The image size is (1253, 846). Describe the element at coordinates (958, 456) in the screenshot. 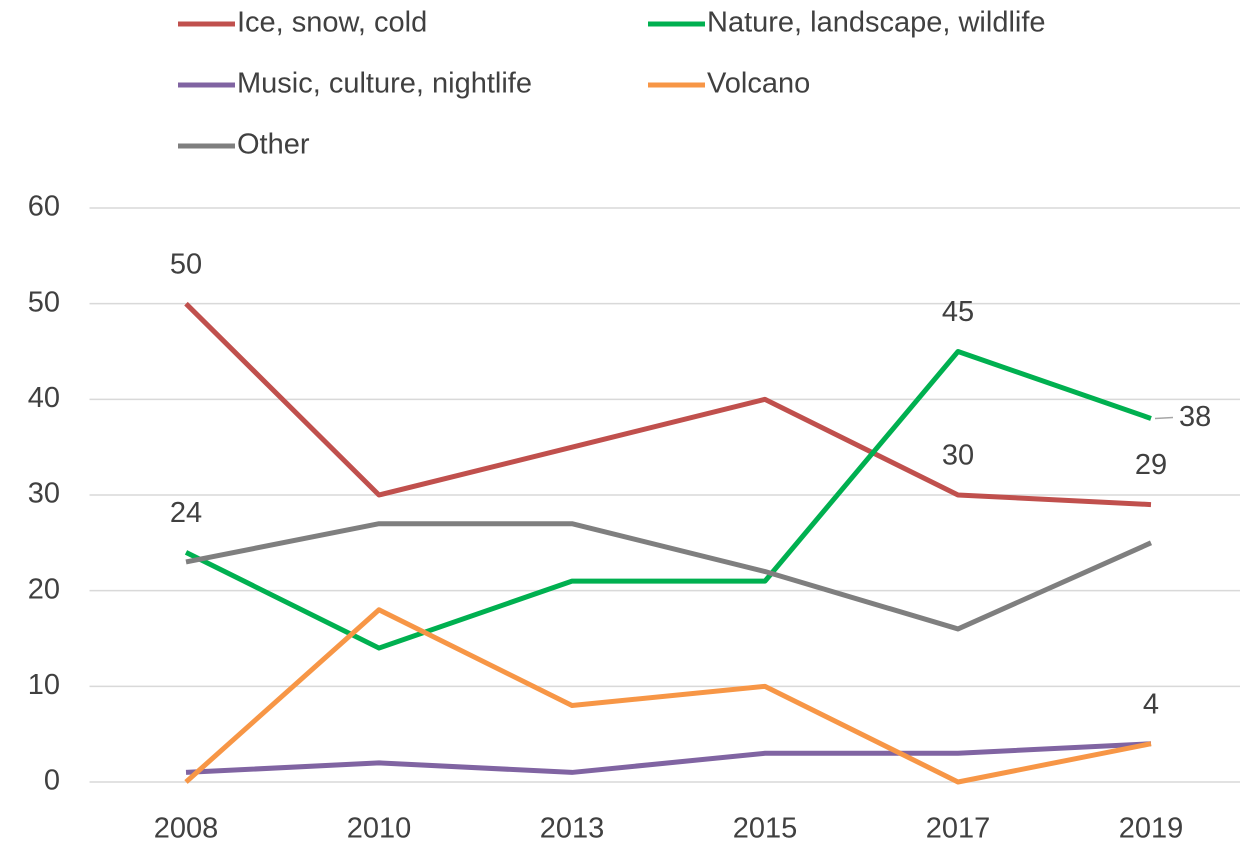

I see `data-label: 30` at that location.